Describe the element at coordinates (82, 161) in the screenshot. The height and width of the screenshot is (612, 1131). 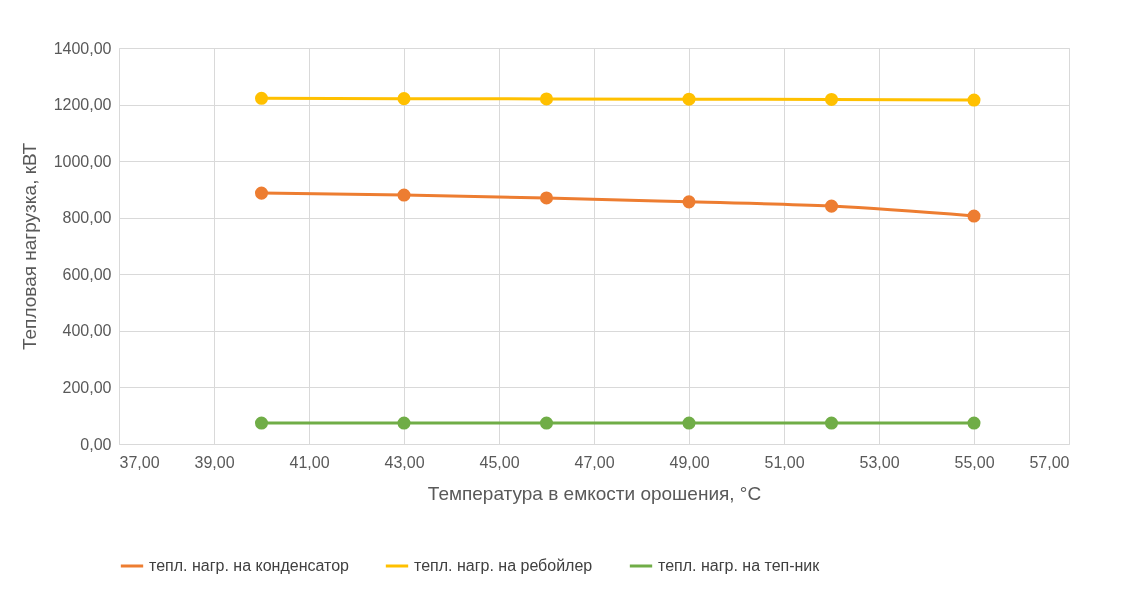
I see `y-tick-label: 1000,00` at that location.